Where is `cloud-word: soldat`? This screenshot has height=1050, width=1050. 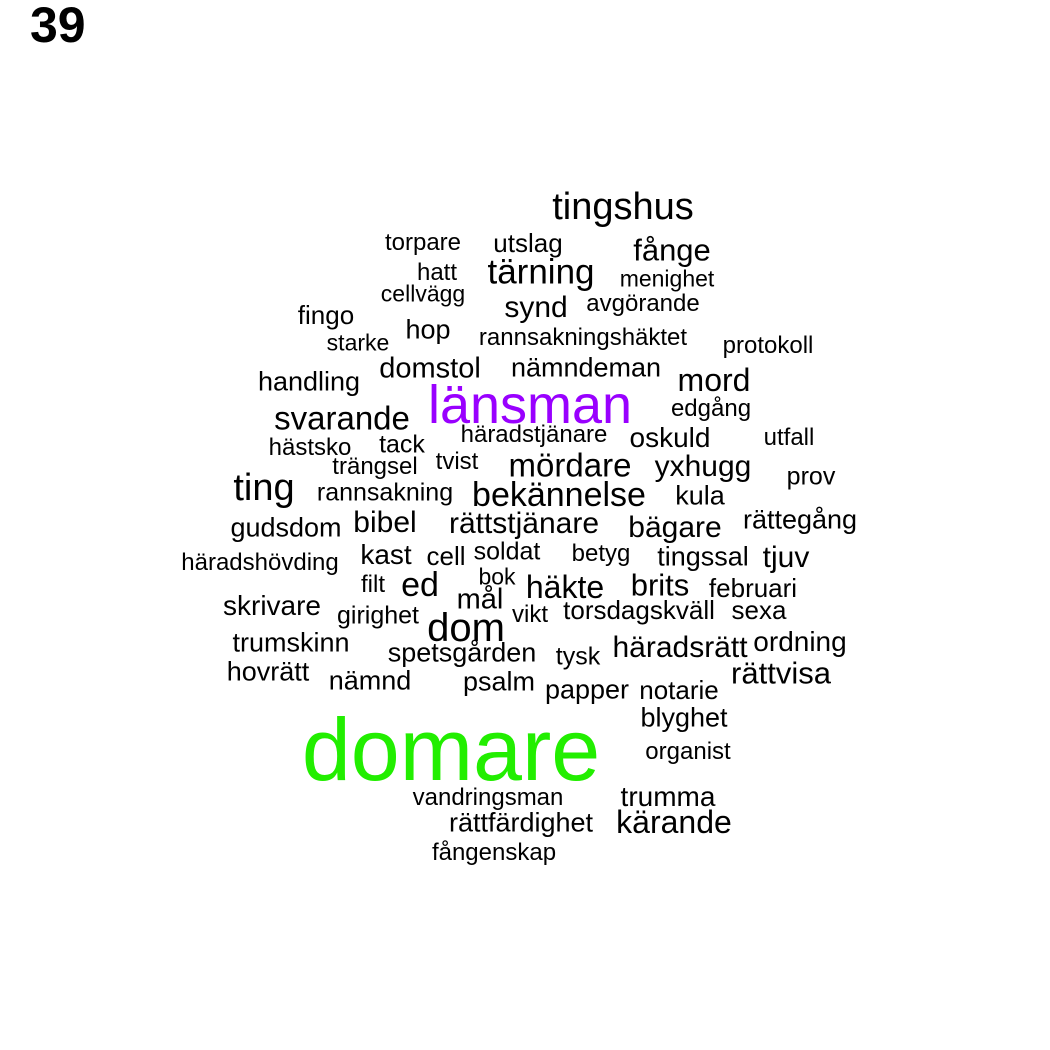 cloud-word: soldat is located at coordinates (507, 551).